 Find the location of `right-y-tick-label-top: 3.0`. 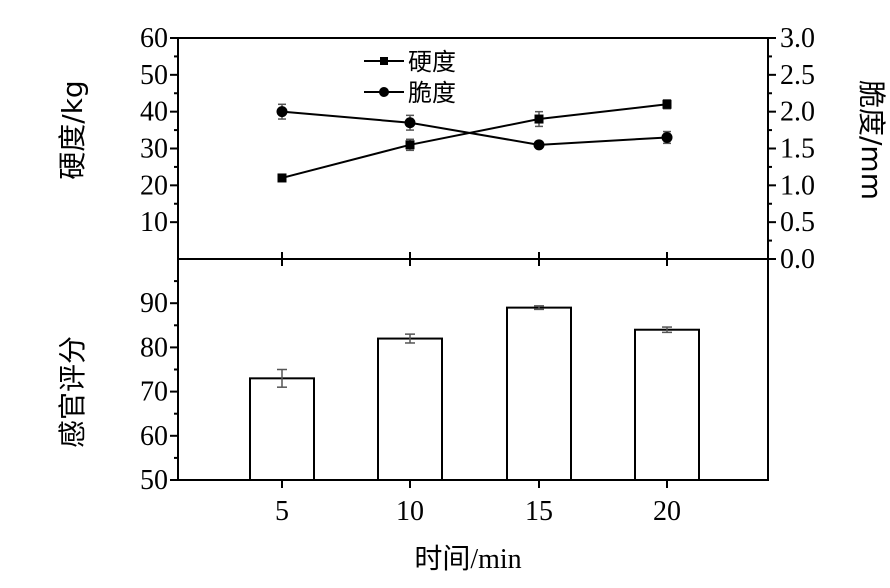

right-y-tick-label-top: 3.0 is located at coordinates (797, 38).